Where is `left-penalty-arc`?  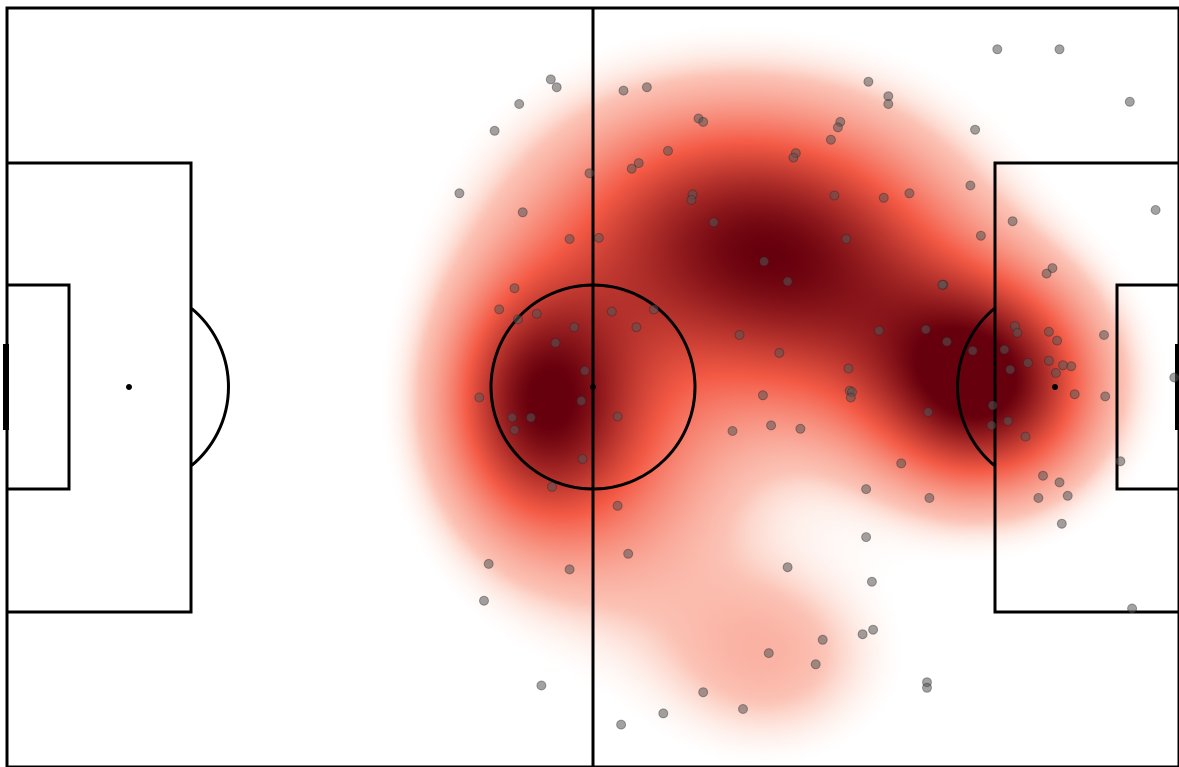
left-penalty-arc is located at coordinates (210, 387).